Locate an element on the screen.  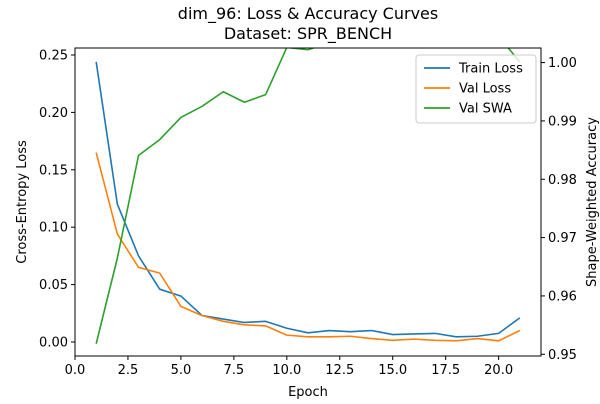
y-left-tick-label: 0.20 is located at coordinates (53, 113).